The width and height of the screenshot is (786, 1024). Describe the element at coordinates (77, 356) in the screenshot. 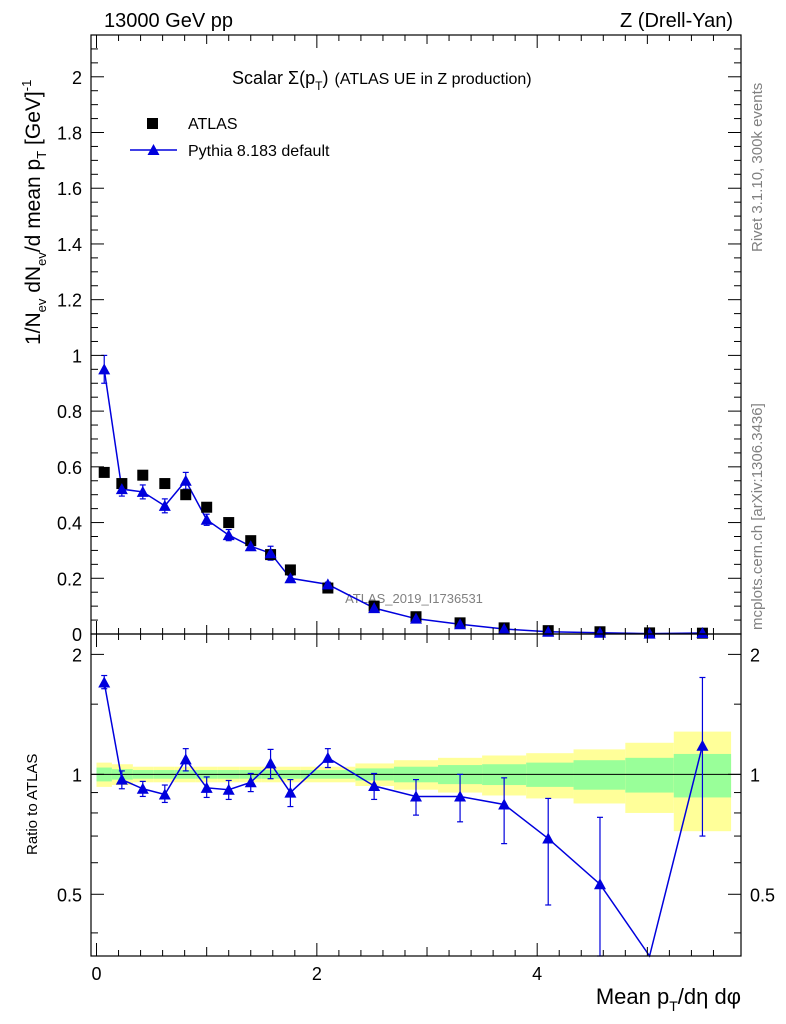

I see `main-ytick-label: 1` at that location.